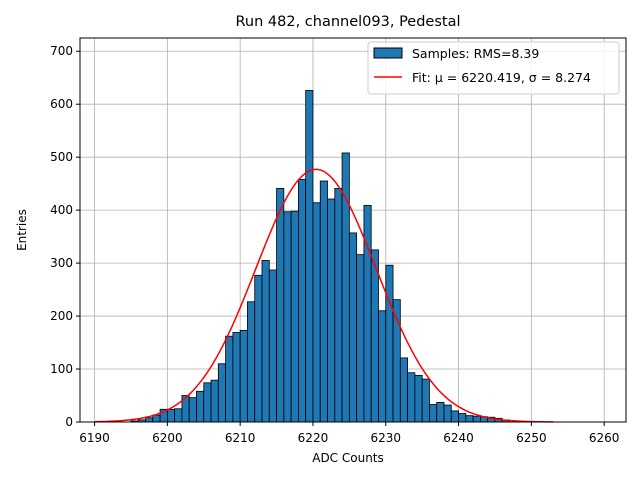  I want to click on legend-frame, so click(493, 68).